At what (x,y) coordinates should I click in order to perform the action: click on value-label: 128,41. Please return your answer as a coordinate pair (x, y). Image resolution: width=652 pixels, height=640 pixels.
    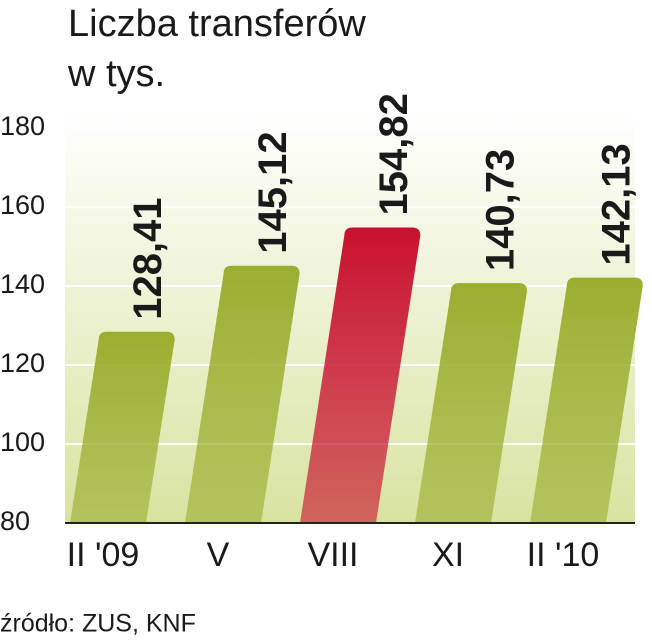
    Looking at the image, I should click on (148, 258).